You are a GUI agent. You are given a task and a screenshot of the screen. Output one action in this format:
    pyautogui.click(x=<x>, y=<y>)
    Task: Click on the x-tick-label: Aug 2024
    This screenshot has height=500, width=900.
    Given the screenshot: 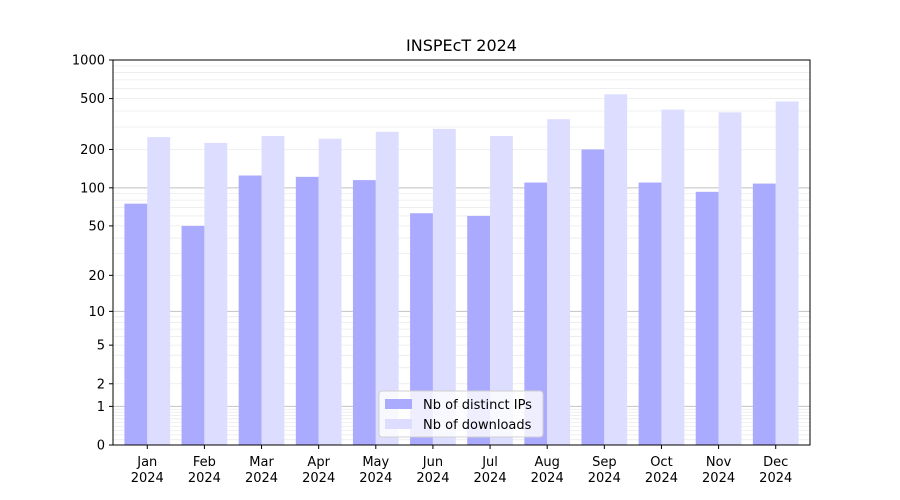 What is the action you would take?
    pyautogui.click(x=547, y=470)
    